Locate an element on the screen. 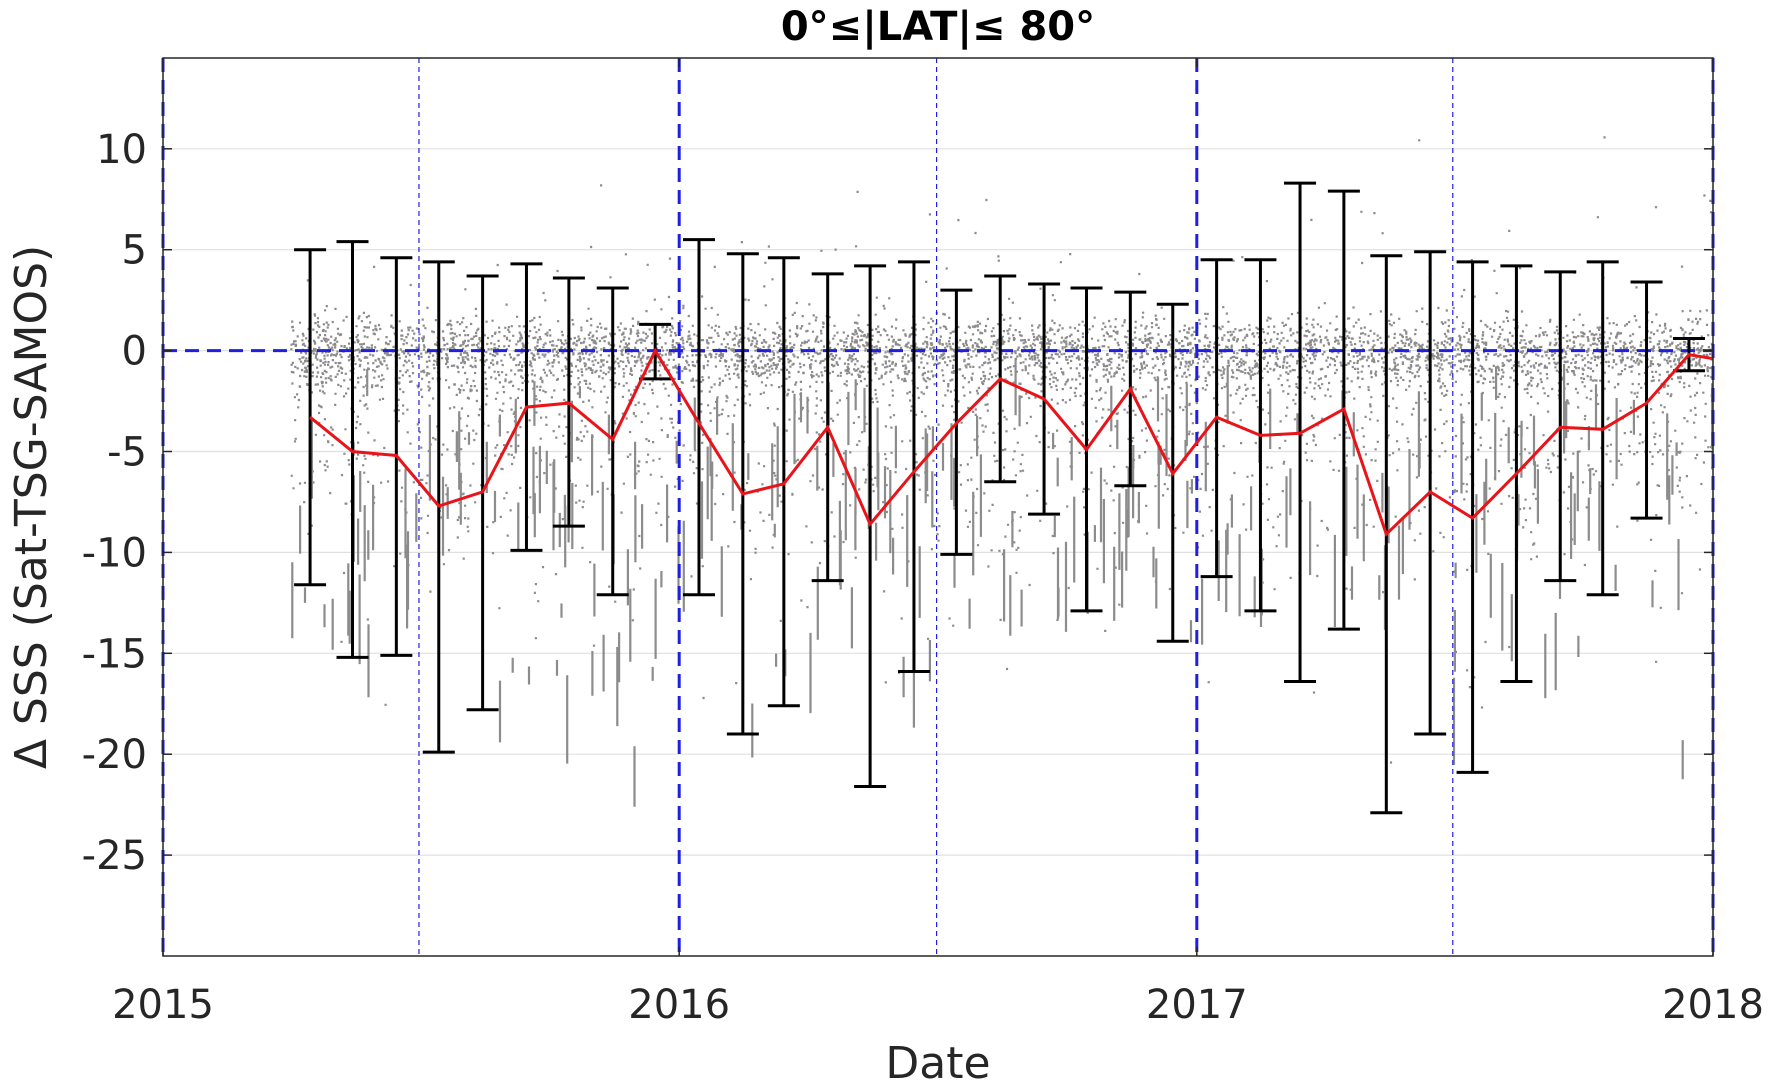  y-tick-label: -25 is located at coordinates (114, 856).